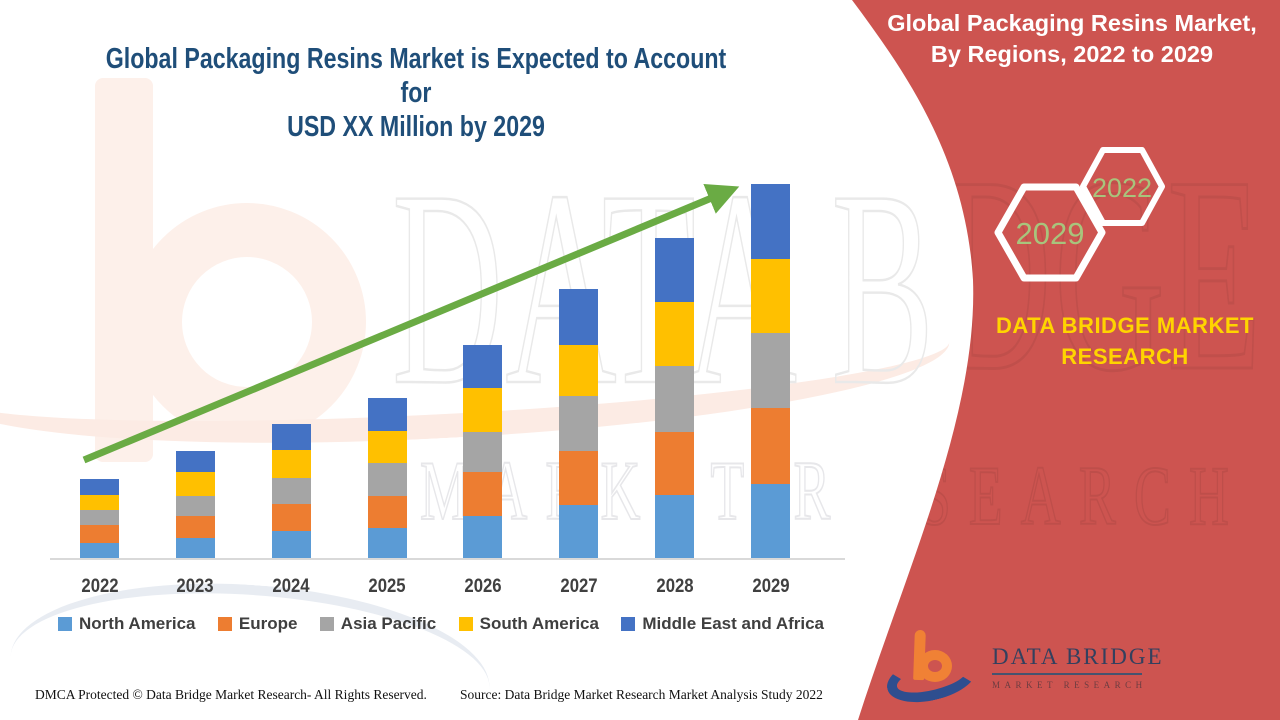  I want to click on logo-b-bowl-icon, so click(935, 666).